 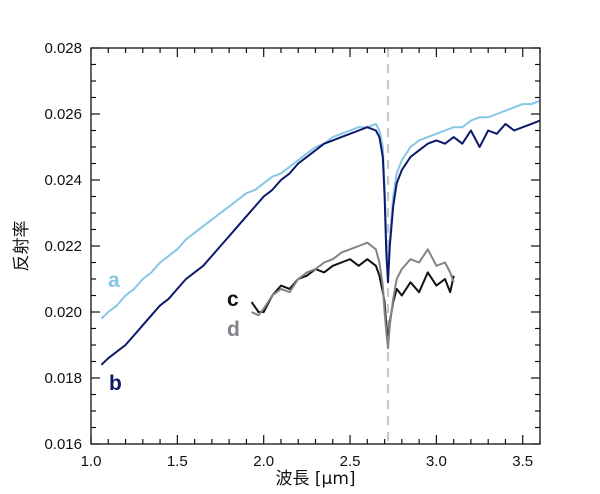 I want to click on series-line-c, so click(x=352, y=300).